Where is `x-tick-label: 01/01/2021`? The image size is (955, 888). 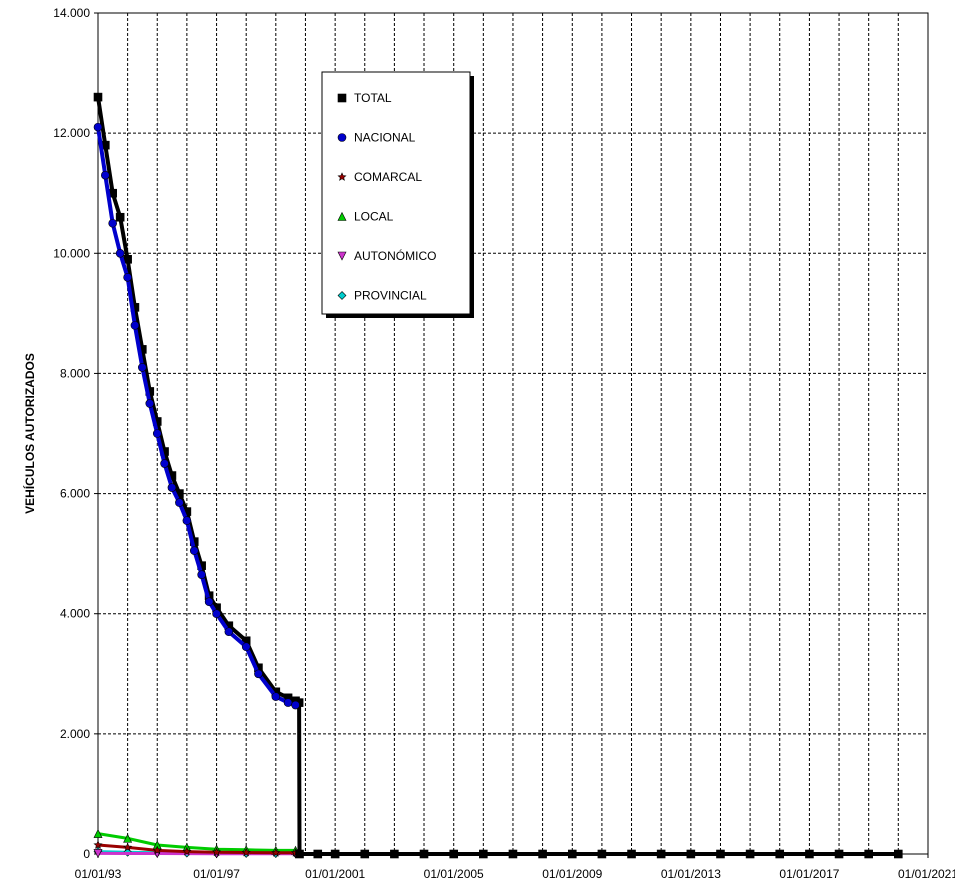 x-tick-label: 01/01/2021 is located at coordinates (926, 874).